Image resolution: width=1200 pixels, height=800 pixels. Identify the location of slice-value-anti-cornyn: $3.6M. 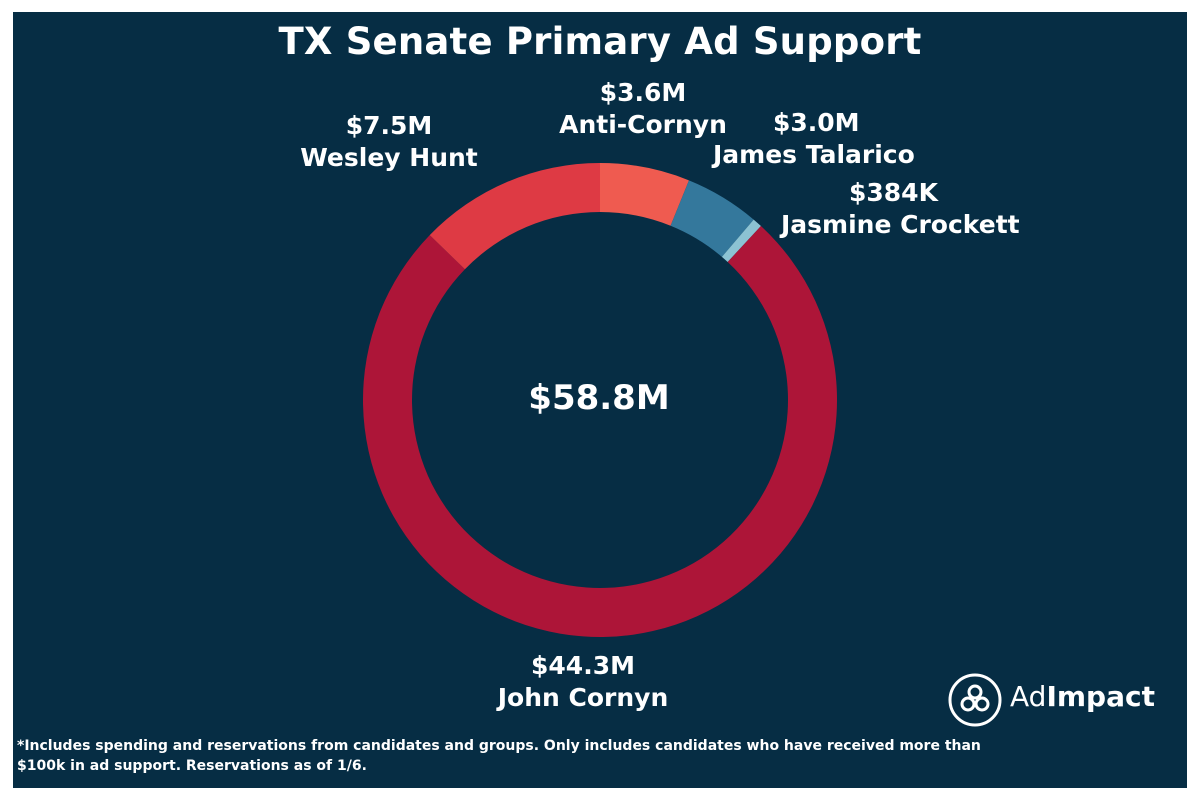
(643, 92).